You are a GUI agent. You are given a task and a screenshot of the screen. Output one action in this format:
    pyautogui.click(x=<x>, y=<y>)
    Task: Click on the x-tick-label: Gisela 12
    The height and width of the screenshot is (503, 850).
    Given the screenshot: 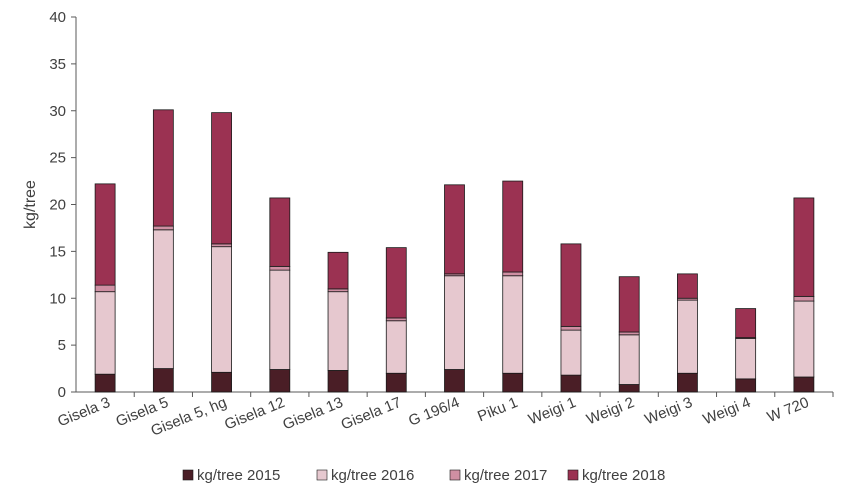 What is the action you would take?
    pyautogui.click(x=254, y=414)
    